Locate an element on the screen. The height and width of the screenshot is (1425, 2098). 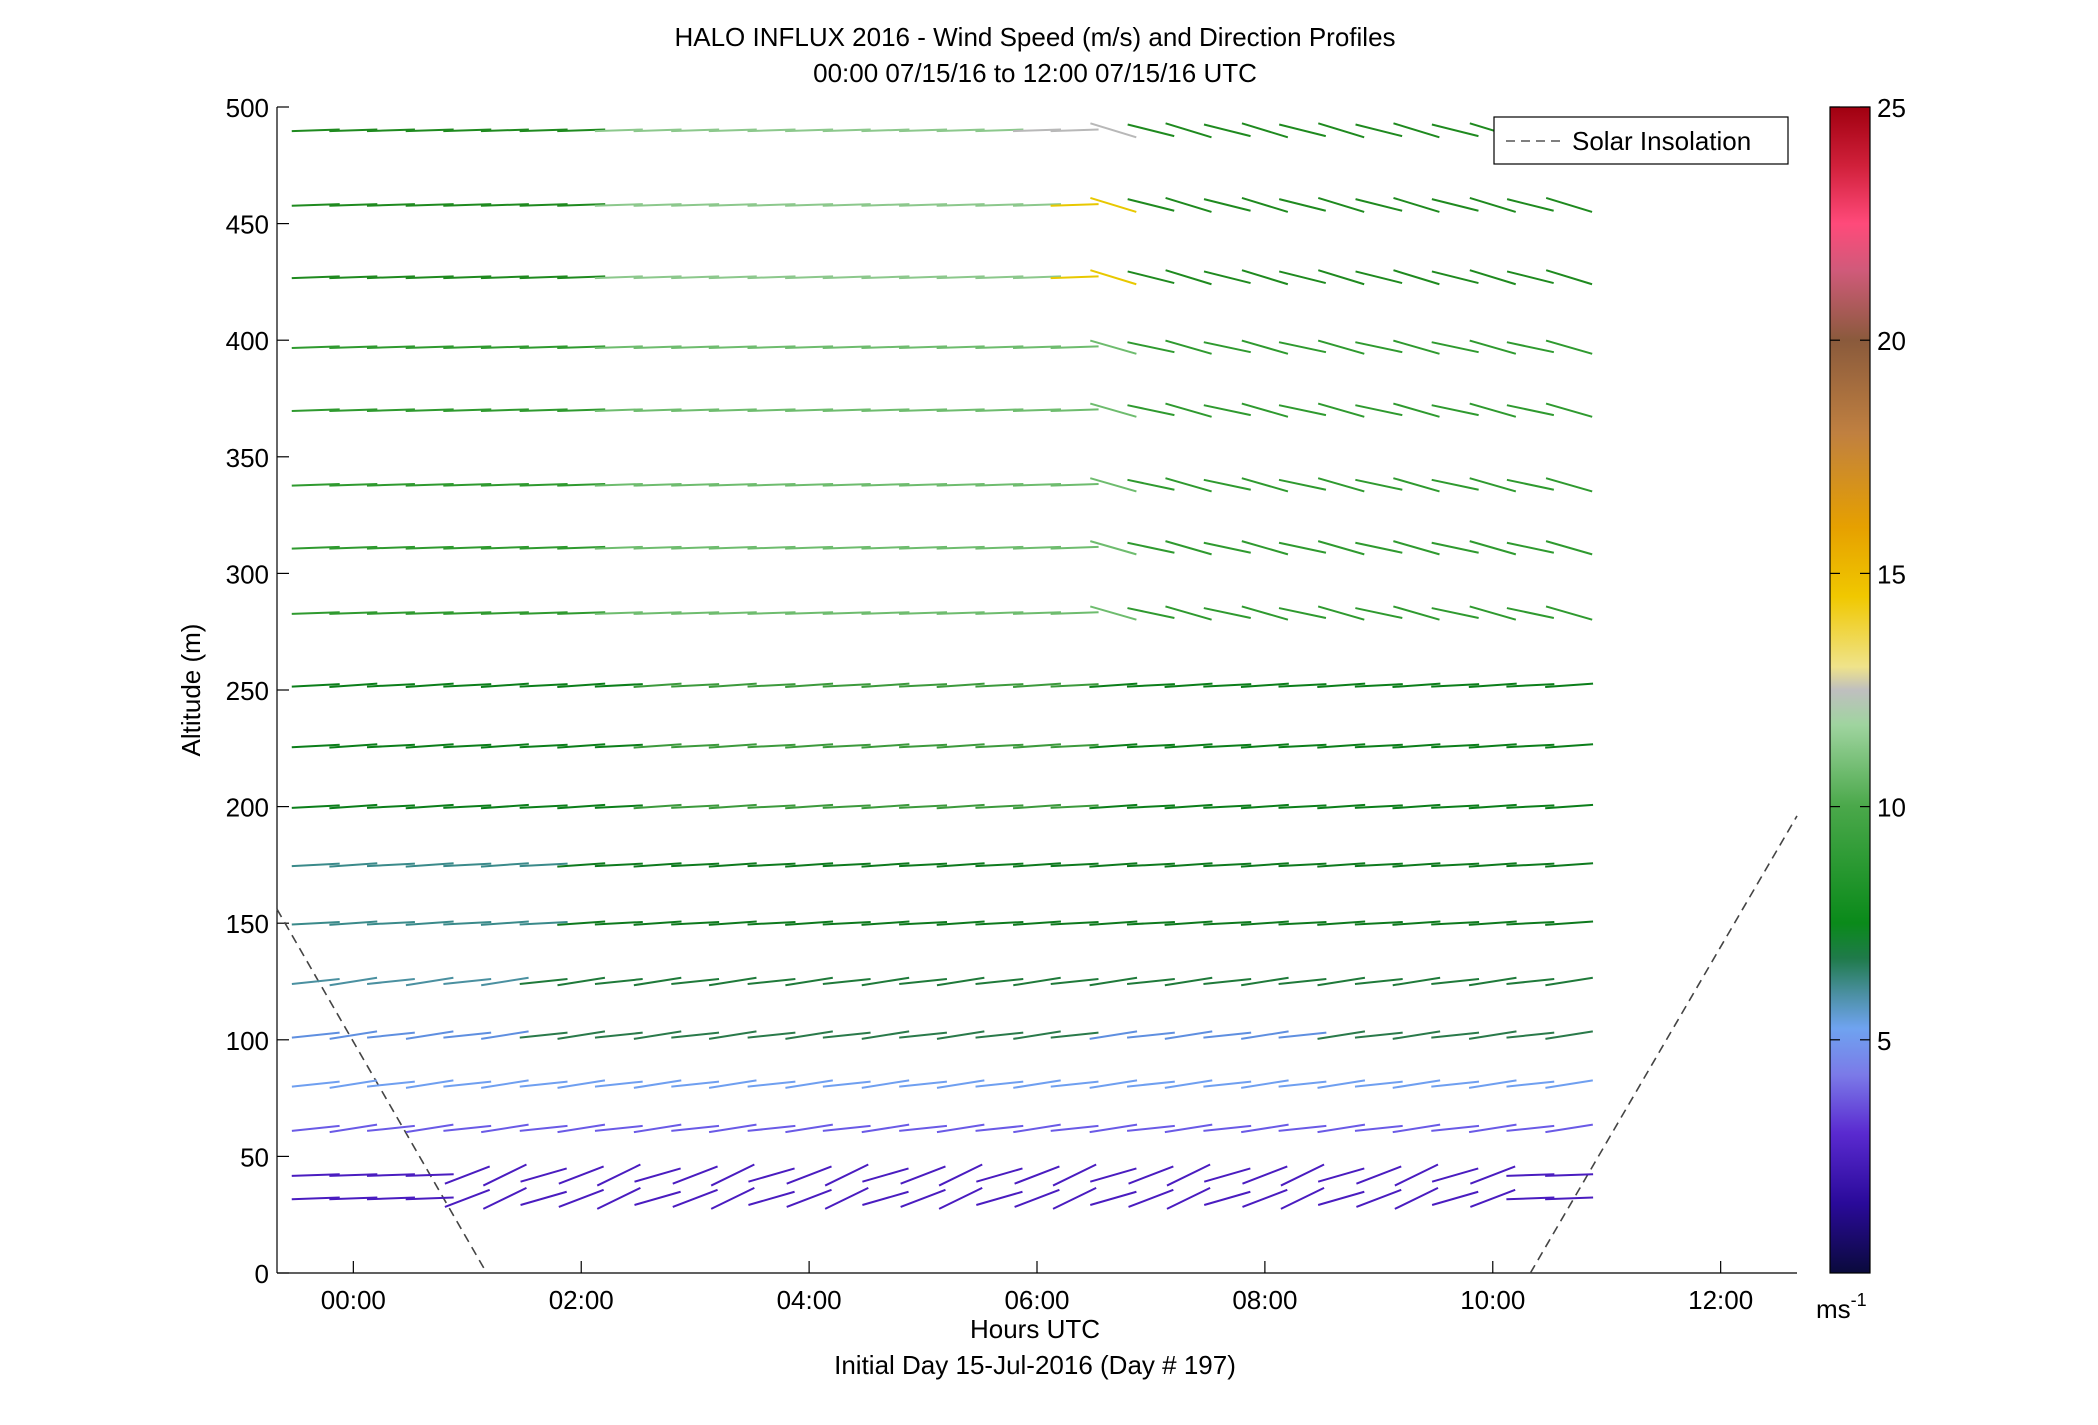
y-tick-label: 100 is located at coordinates (247, 1041).